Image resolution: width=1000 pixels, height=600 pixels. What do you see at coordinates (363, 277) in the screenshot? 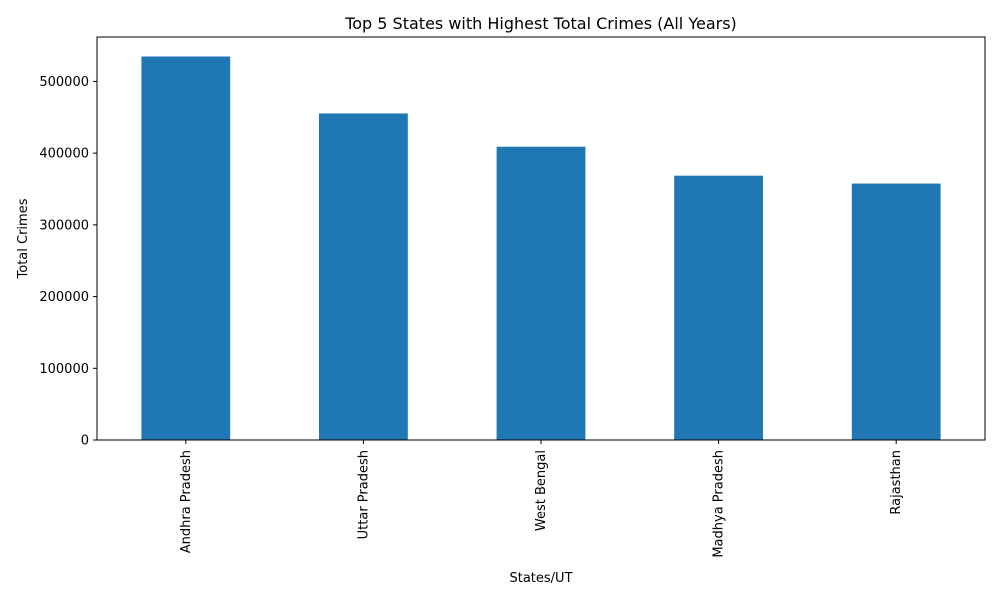
I see `bar-uttar-pradesh` at bounding box center [363, 277].